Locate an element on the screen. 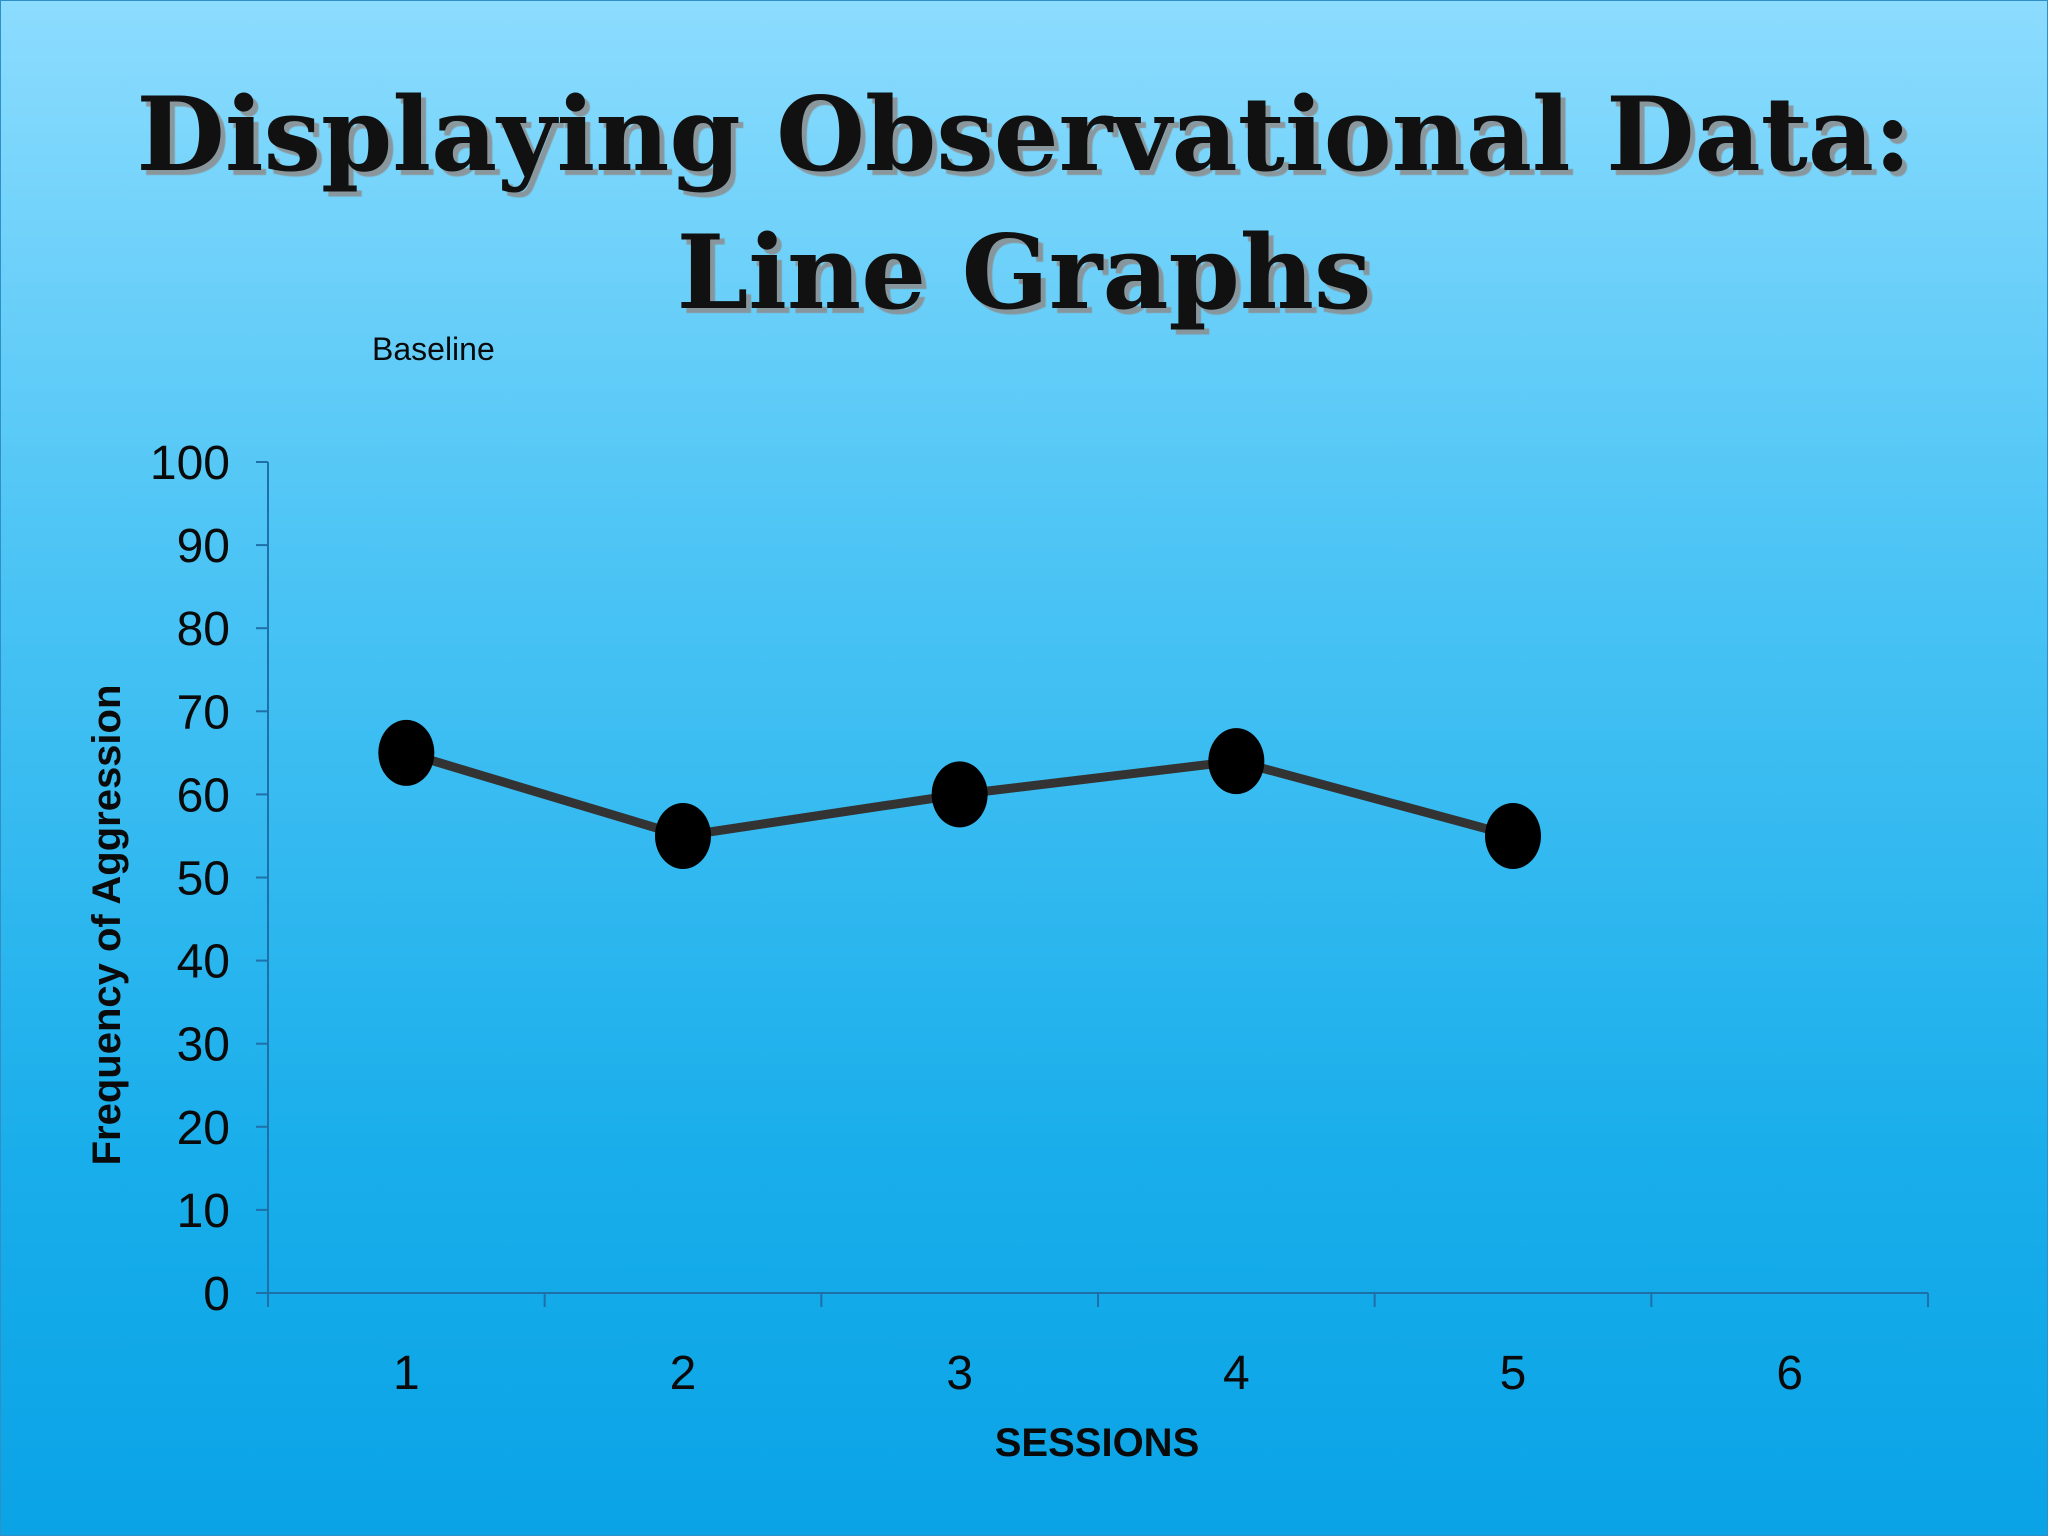 The width and height of the screenshot is (2048, 1536). y-tick-label: 50 is located at coordinates (203, 879).